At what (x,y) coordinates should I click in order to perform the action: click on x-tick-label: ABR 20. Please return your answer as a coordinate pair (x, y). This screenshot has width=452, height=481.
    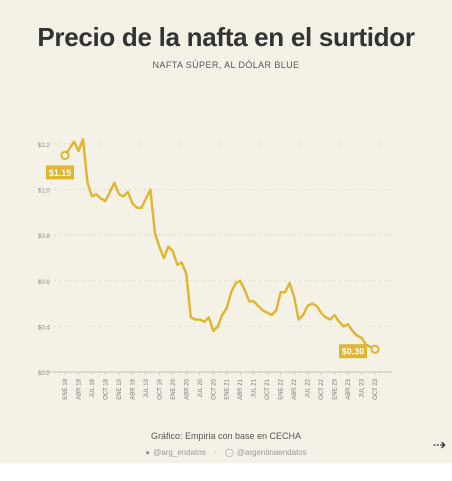
    Looking at the image, I should click on (187, 388).